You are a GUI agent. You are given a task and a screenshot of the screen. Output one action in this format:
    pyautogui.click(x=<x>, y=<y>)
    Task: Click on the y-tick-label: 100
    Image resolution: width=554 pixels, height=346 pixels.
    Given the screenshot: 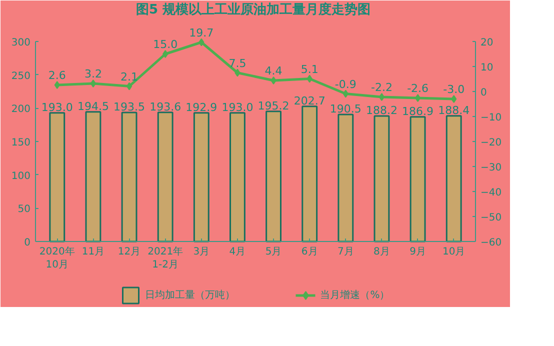 What is the action you would take?
    pyautogui.click(x=21, y=176)
    